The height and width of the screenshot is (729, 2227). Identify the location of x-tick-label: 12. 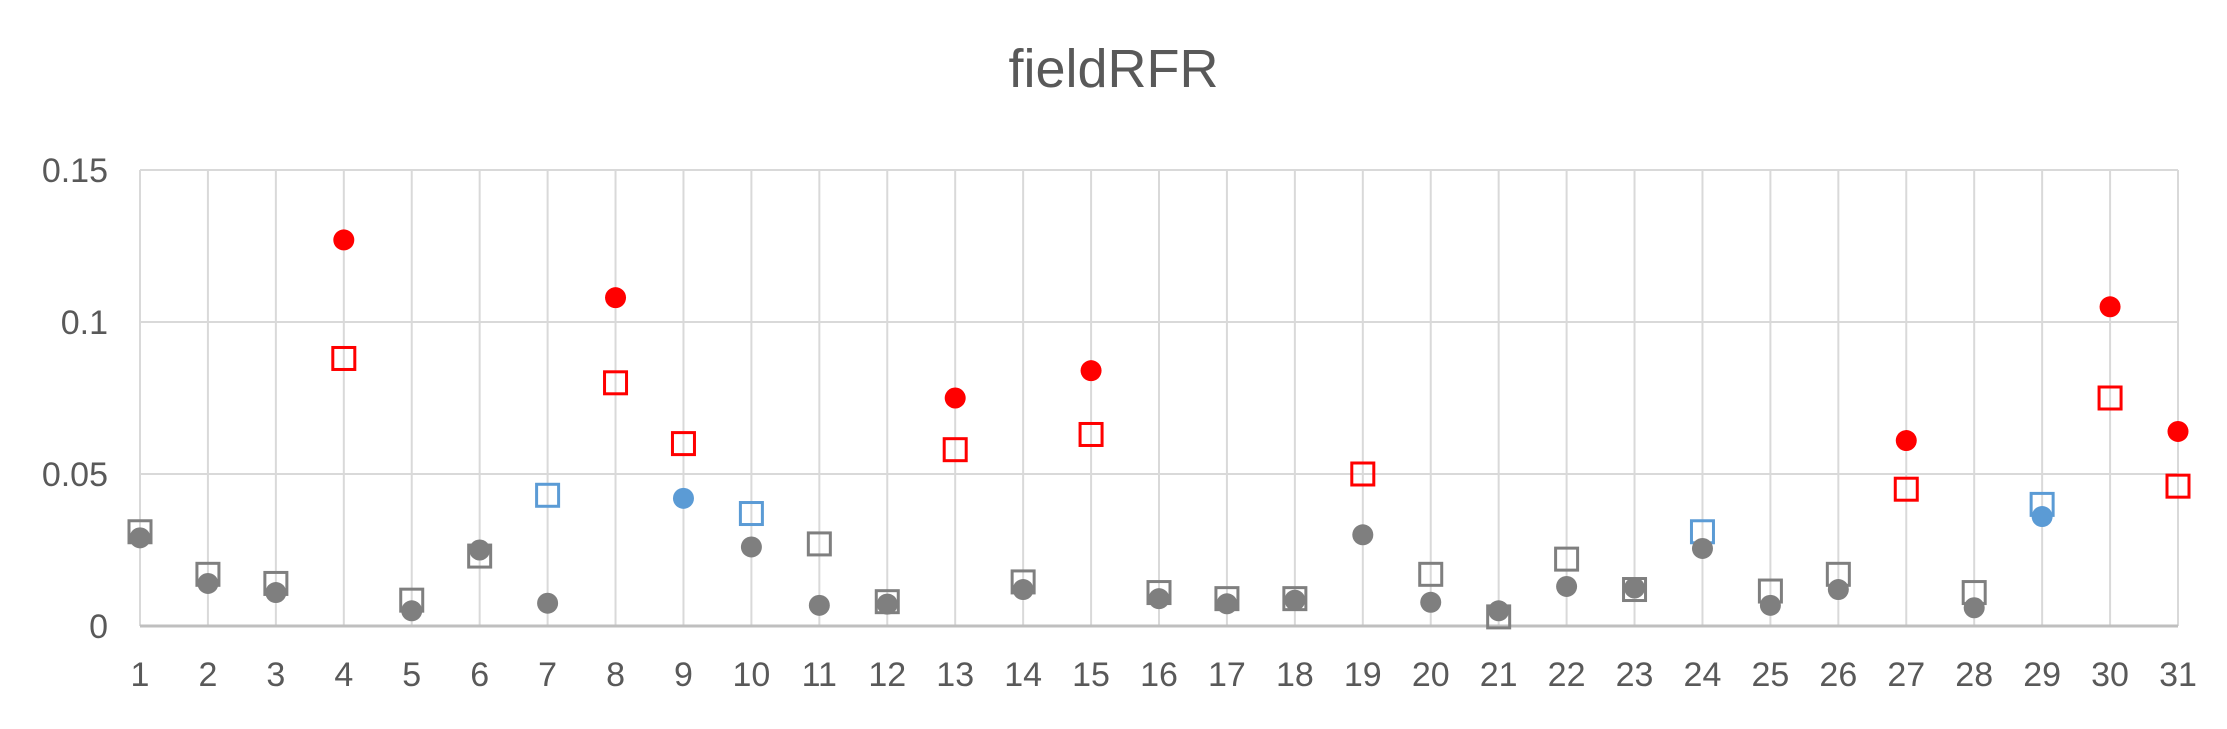
(887, 675).